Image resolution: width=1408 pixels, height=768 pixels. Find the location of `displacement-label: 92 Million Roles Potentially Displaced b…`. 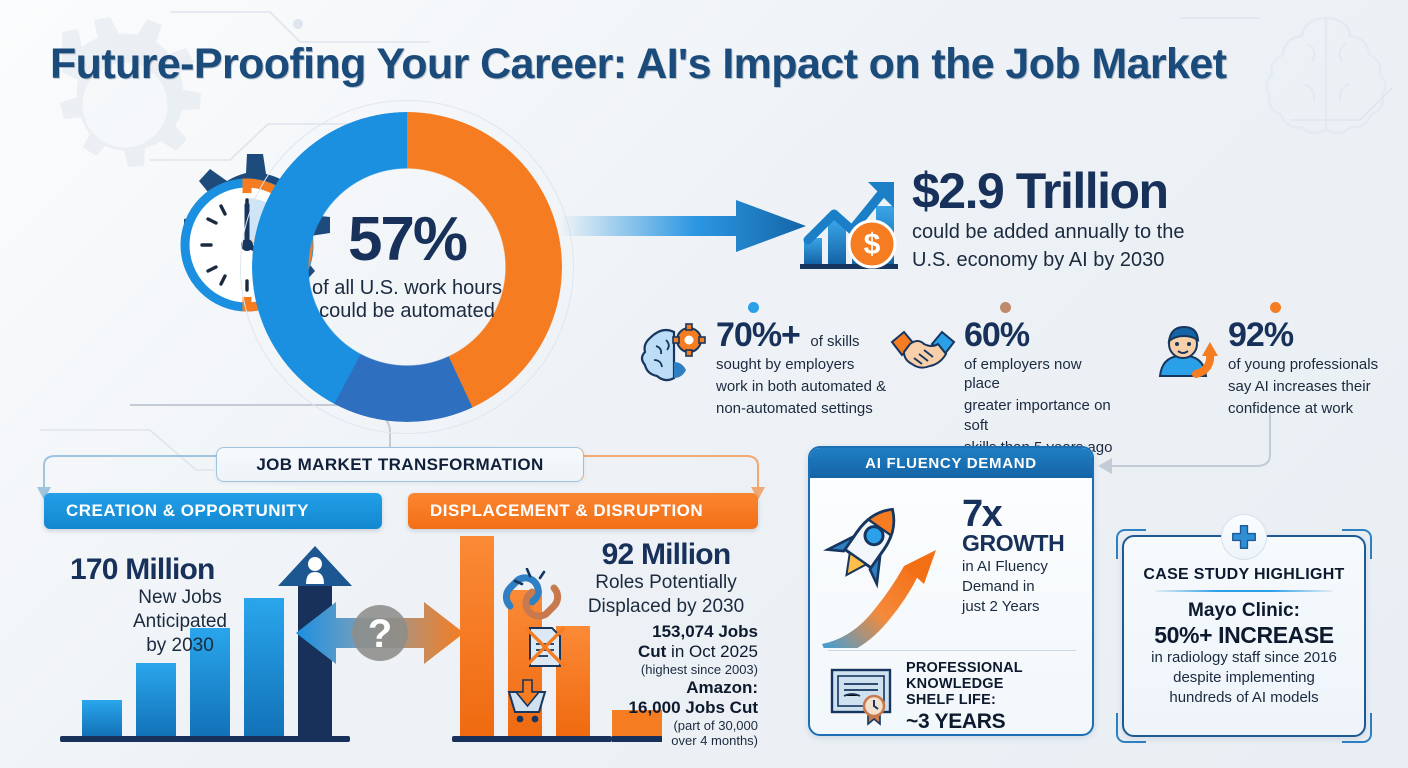

displacement-label: 92 Million Roles Potentially Displaced b… is located at coordinates (666, 579).